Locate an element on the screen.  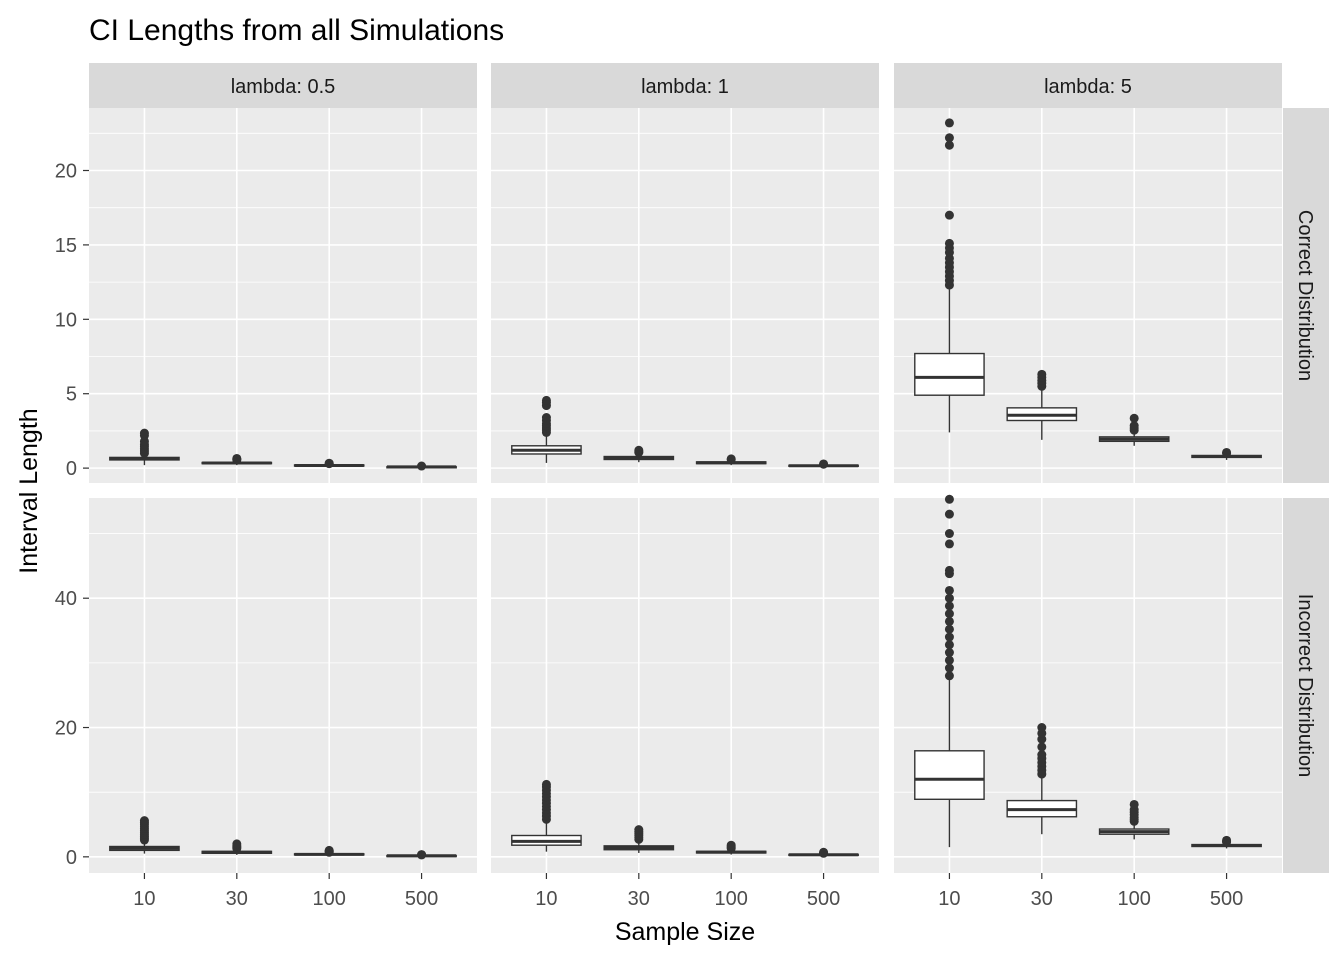
facet-strip-row-label: Incorrect Distribution is located at coordinates (1305, 685).